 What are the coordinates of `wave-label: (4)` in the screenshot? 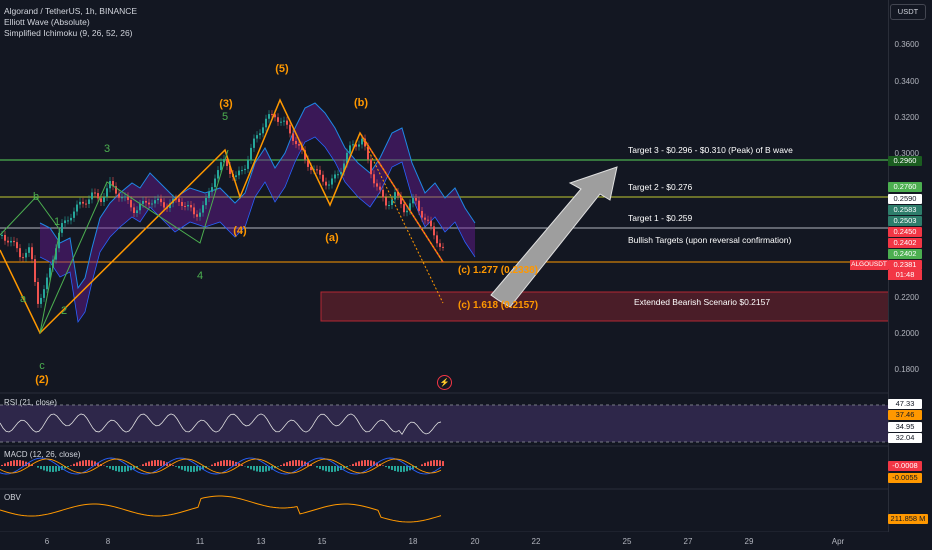 It's located at (240, 231).